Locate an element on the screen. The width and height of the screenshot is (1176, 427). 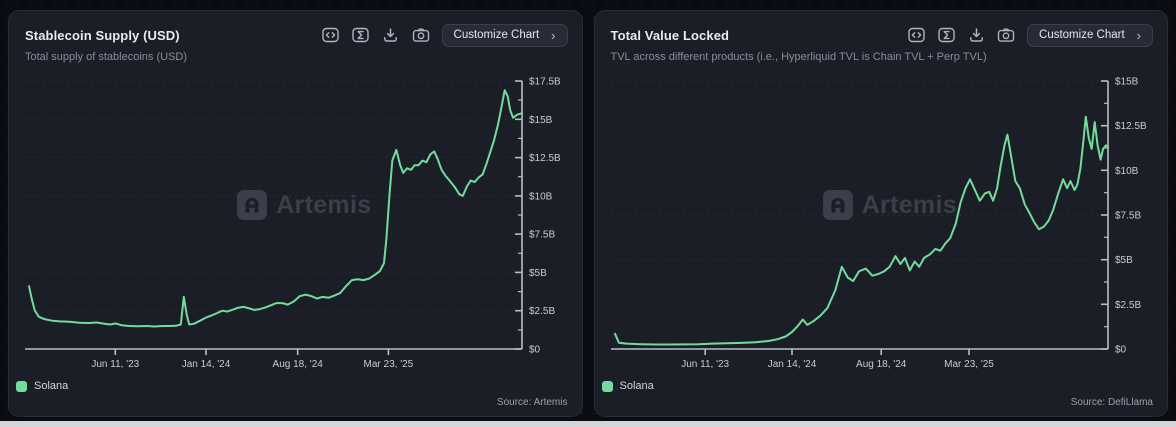
page-title: Stablecoin Supply (USD) is located at coordinates (102, 35).